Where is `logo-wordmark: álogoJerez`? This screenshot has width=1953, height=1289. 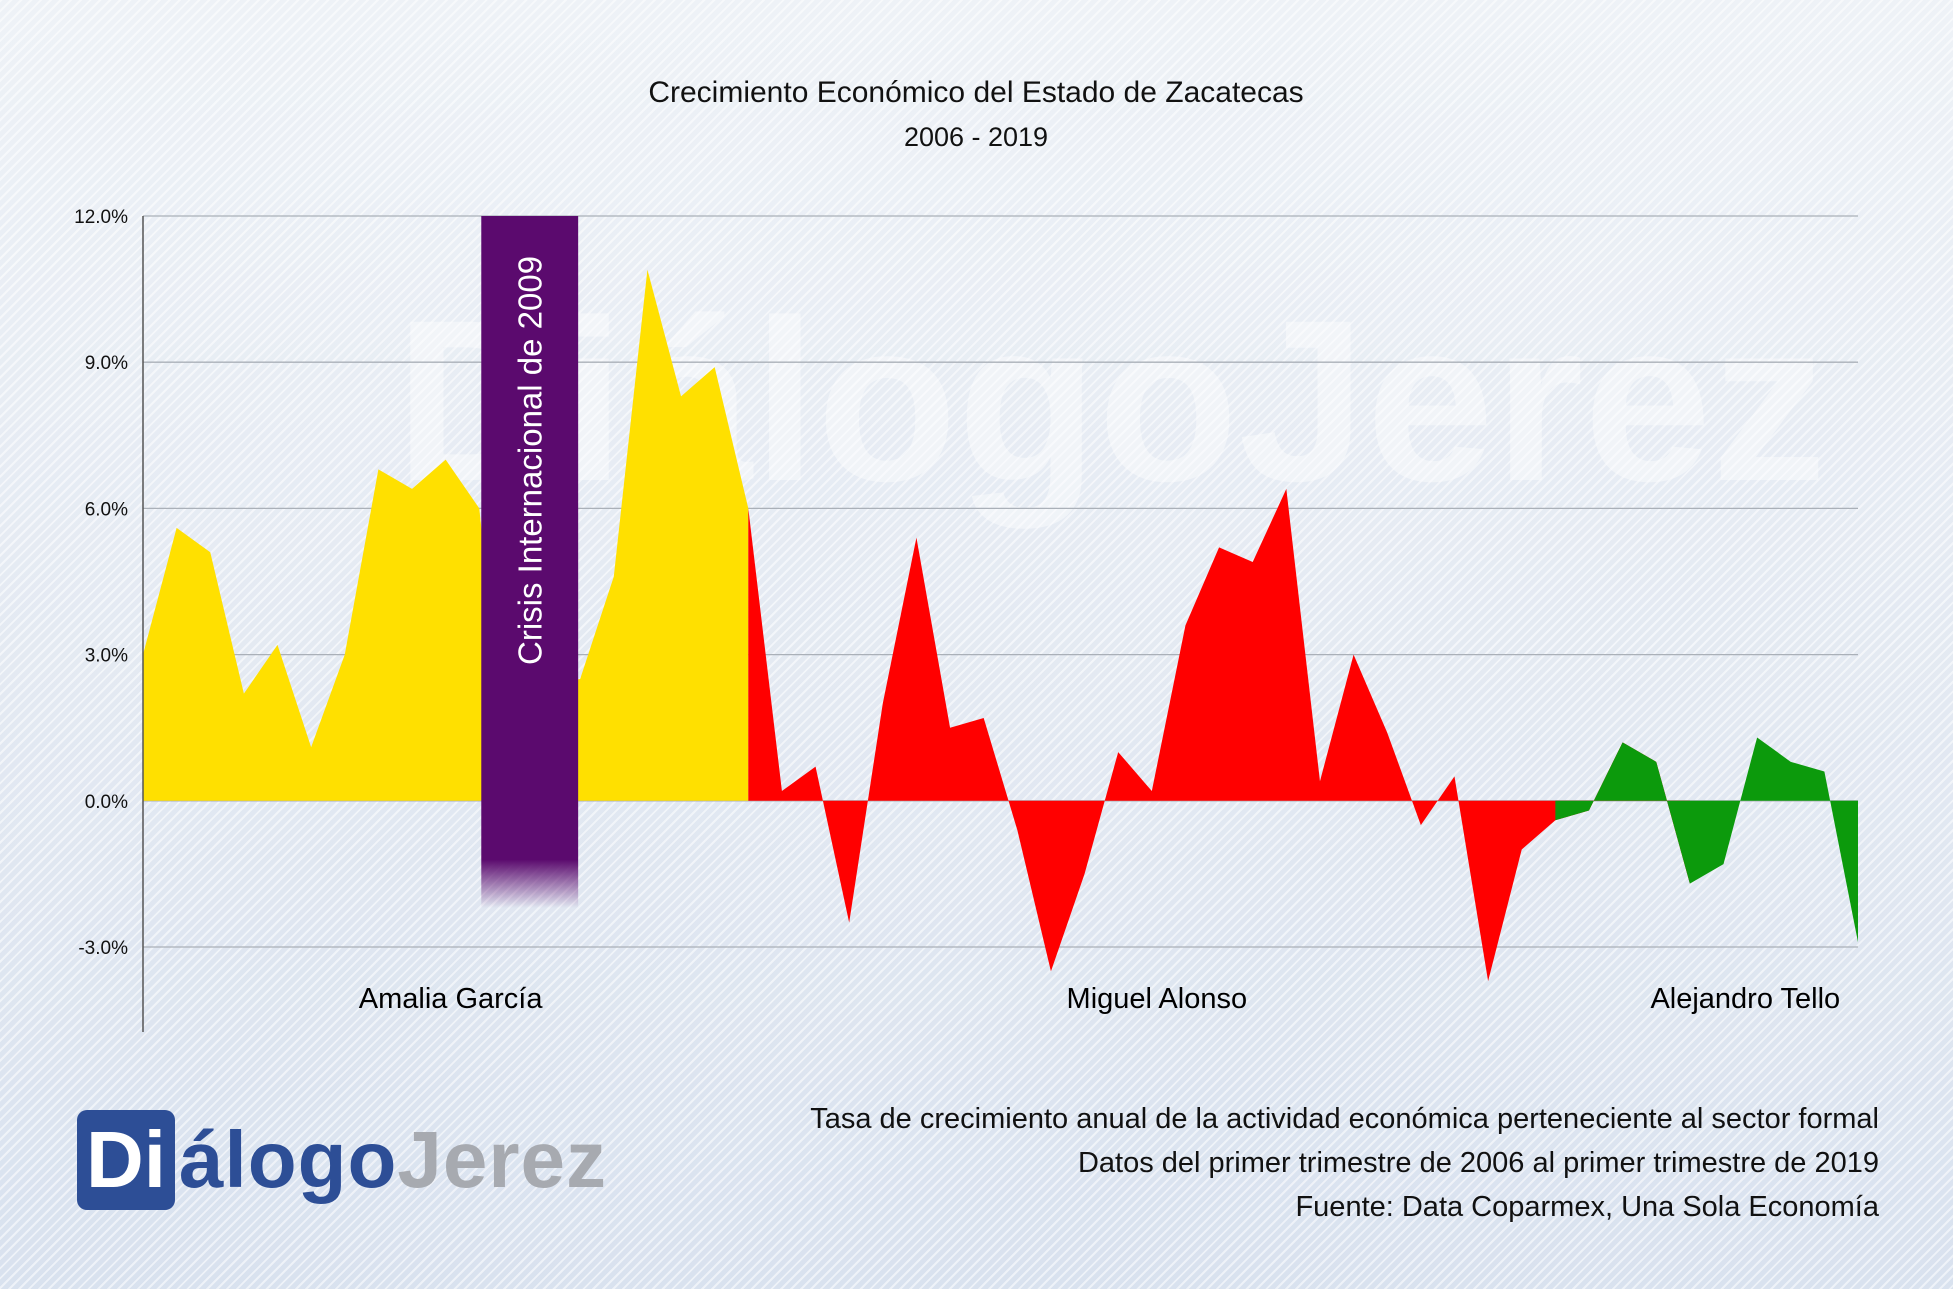
logo-wordmark: álogoJerez is located at coordinates (393, 1160).